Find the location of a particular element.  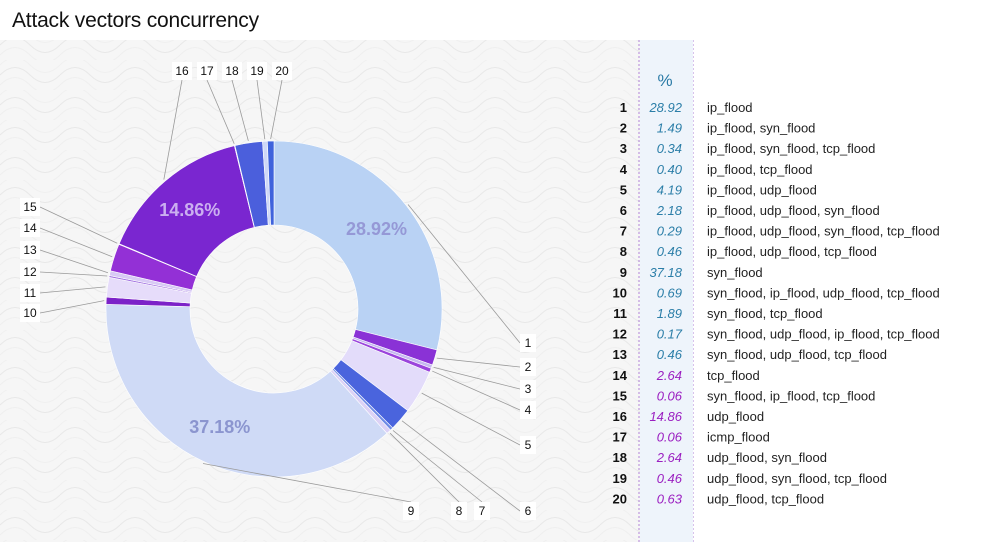

row-index: 10 is located at coordinates (620, 292).